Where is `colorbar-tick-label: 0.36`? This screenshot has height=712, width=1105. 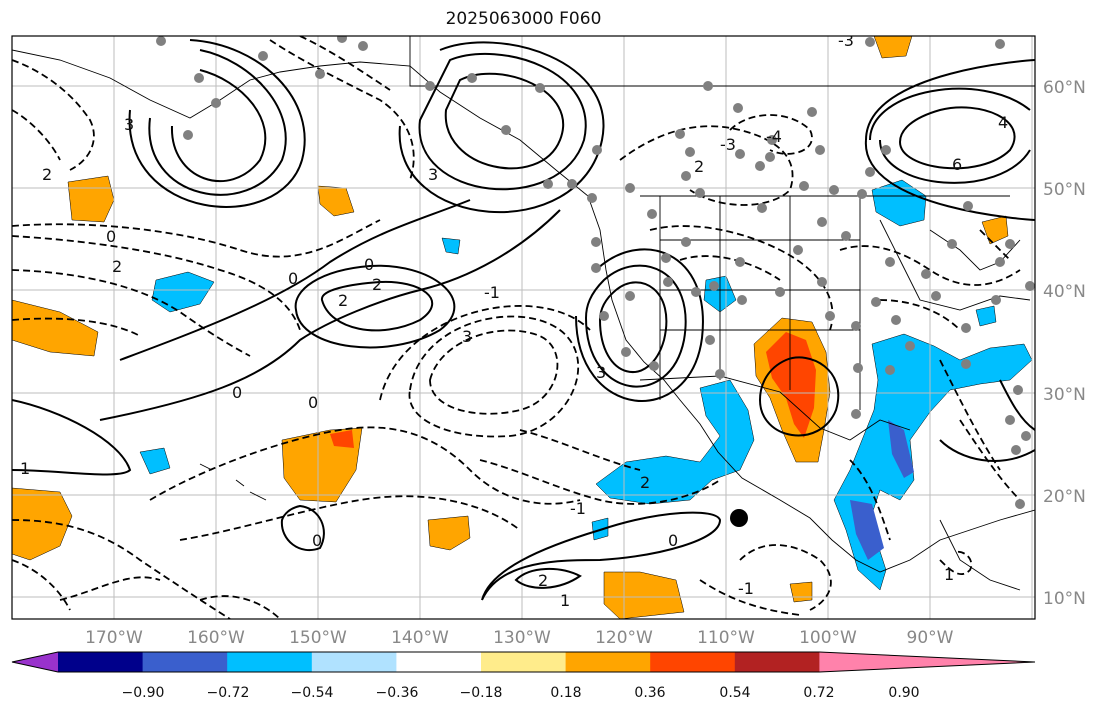 colorbar-tick-label: 0.36 is located at coordinates (649, 693).